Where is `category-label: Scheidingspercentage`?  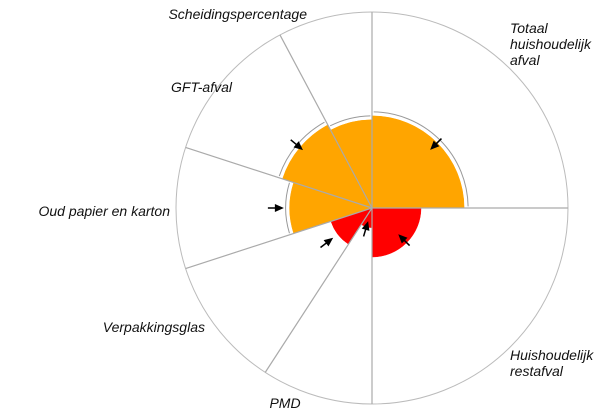 category-label: Scheidingspercentage is located at coordinates (237, 14).